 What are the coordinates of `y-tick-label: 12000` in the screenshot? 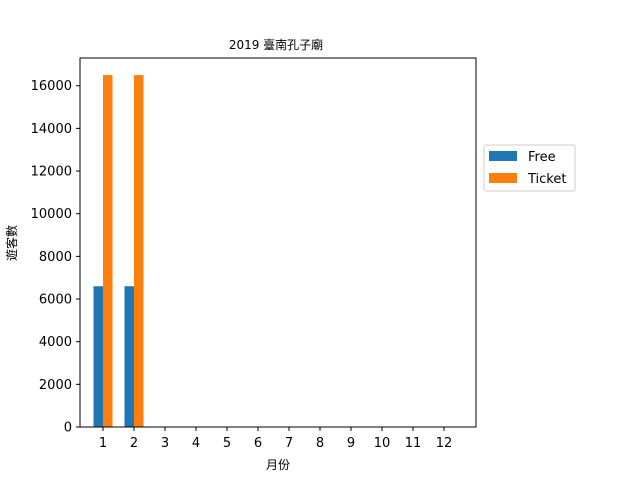 It's located at (51, 172).